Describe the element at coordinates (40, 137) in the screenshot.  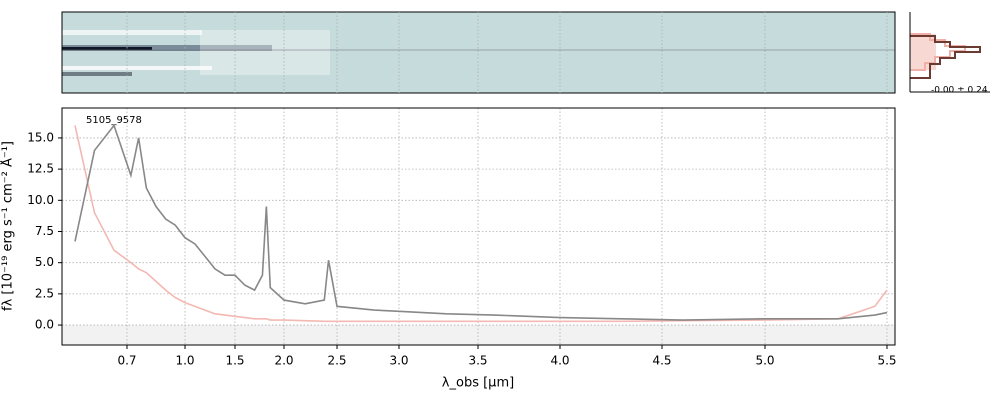
I see `y-tick-label: 15.0` at that location.